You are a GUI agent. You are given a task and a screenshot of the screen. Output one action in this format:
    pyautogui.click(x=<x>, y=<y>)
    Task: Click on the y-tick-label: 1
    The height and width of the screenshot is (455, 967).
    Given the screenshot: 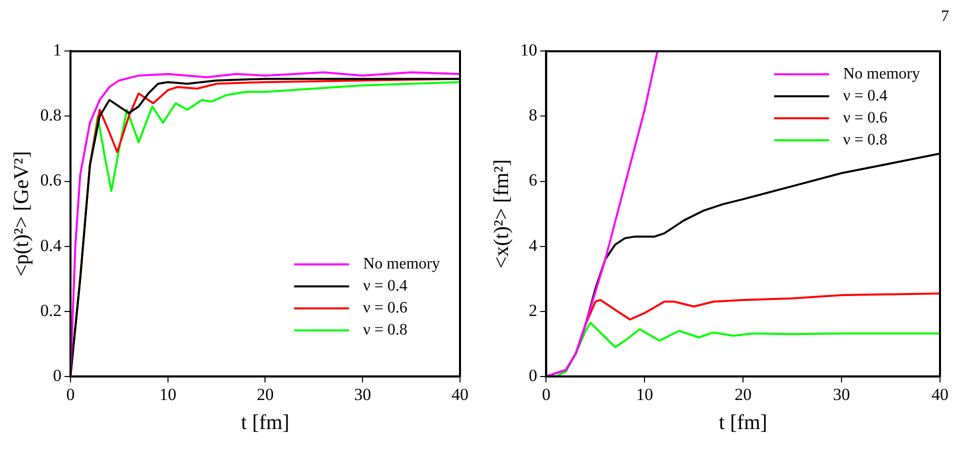 What is the action you would take?
    pyautogui.click(x=57, y=50)
    